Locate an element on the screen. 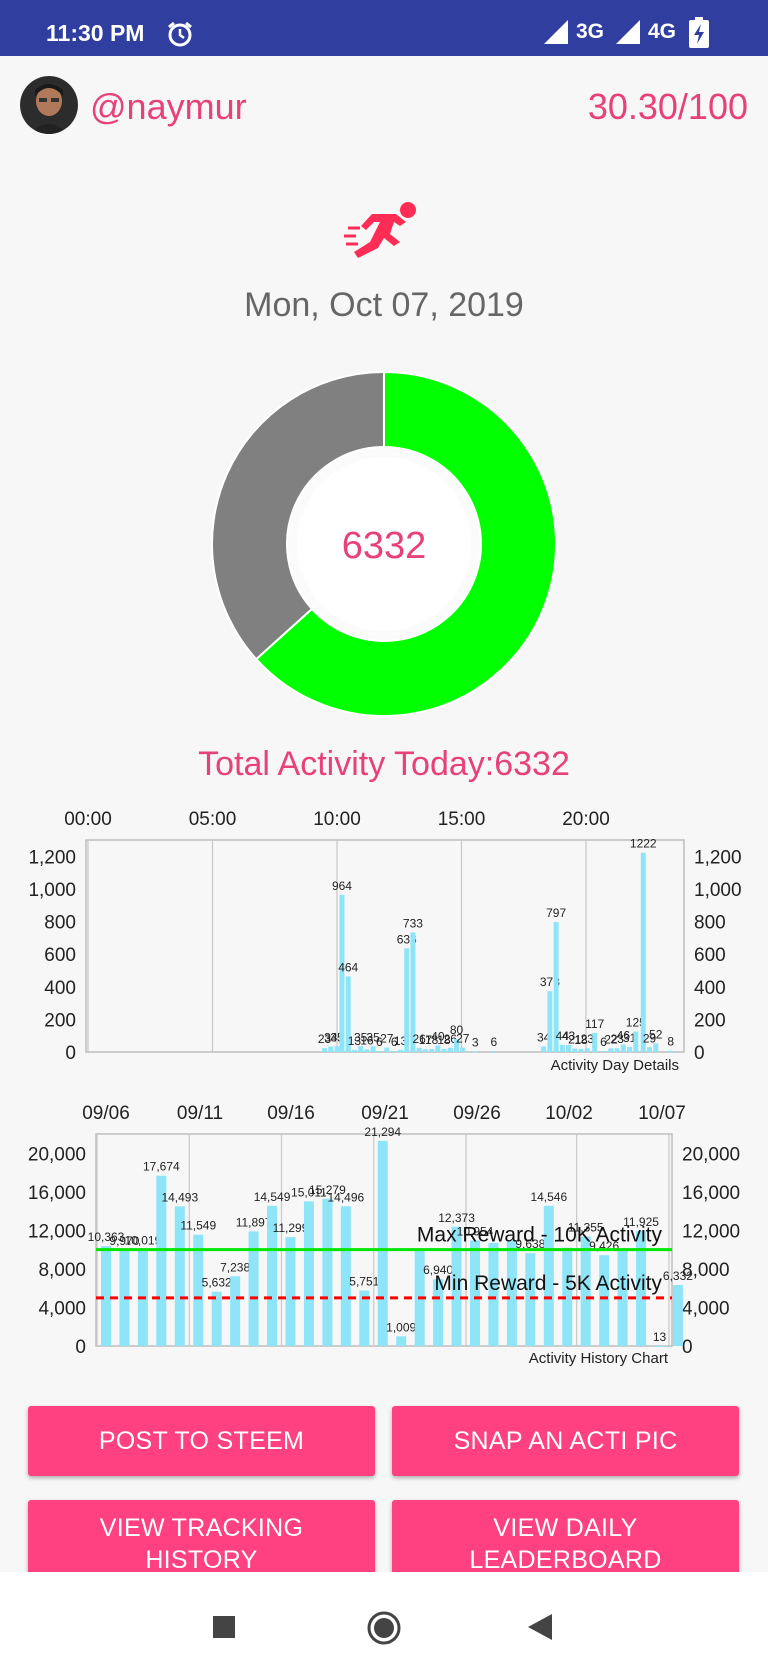 The height and width of the screenshot is (1664, 768). day-bar-value-label: 35 is located at coordinates (361, 1037).